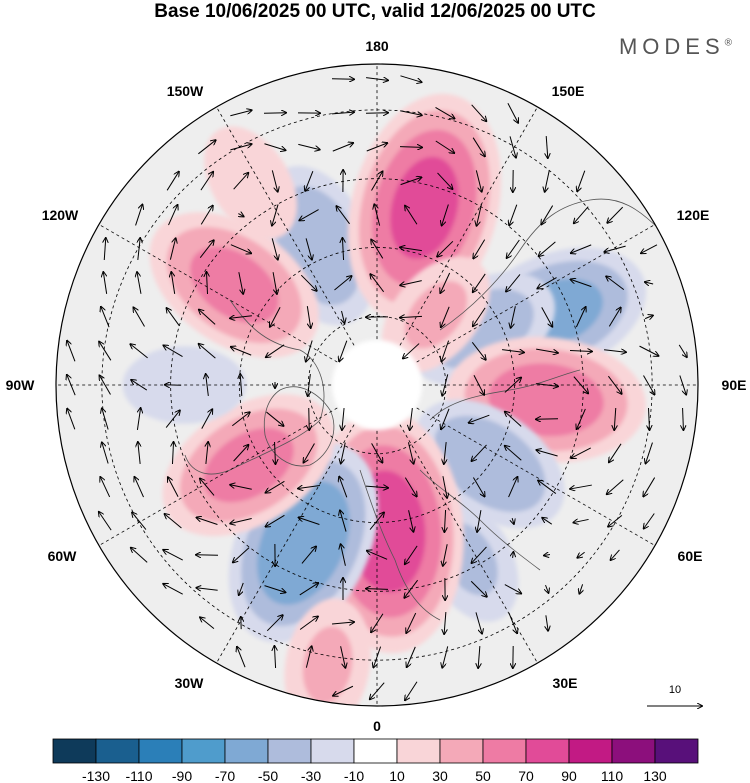 This screenshot has width=750, height=783. I want to click on lon-label-60e: 60E, so click(690, 556).